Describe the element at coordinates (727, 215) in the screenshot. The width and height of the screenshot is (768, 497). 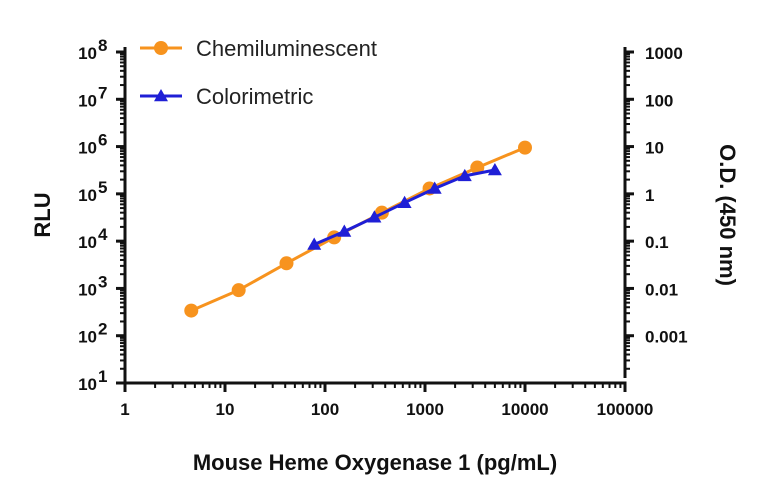
I see `y-right-axis-title: O.D. (450 nm)` at that location.